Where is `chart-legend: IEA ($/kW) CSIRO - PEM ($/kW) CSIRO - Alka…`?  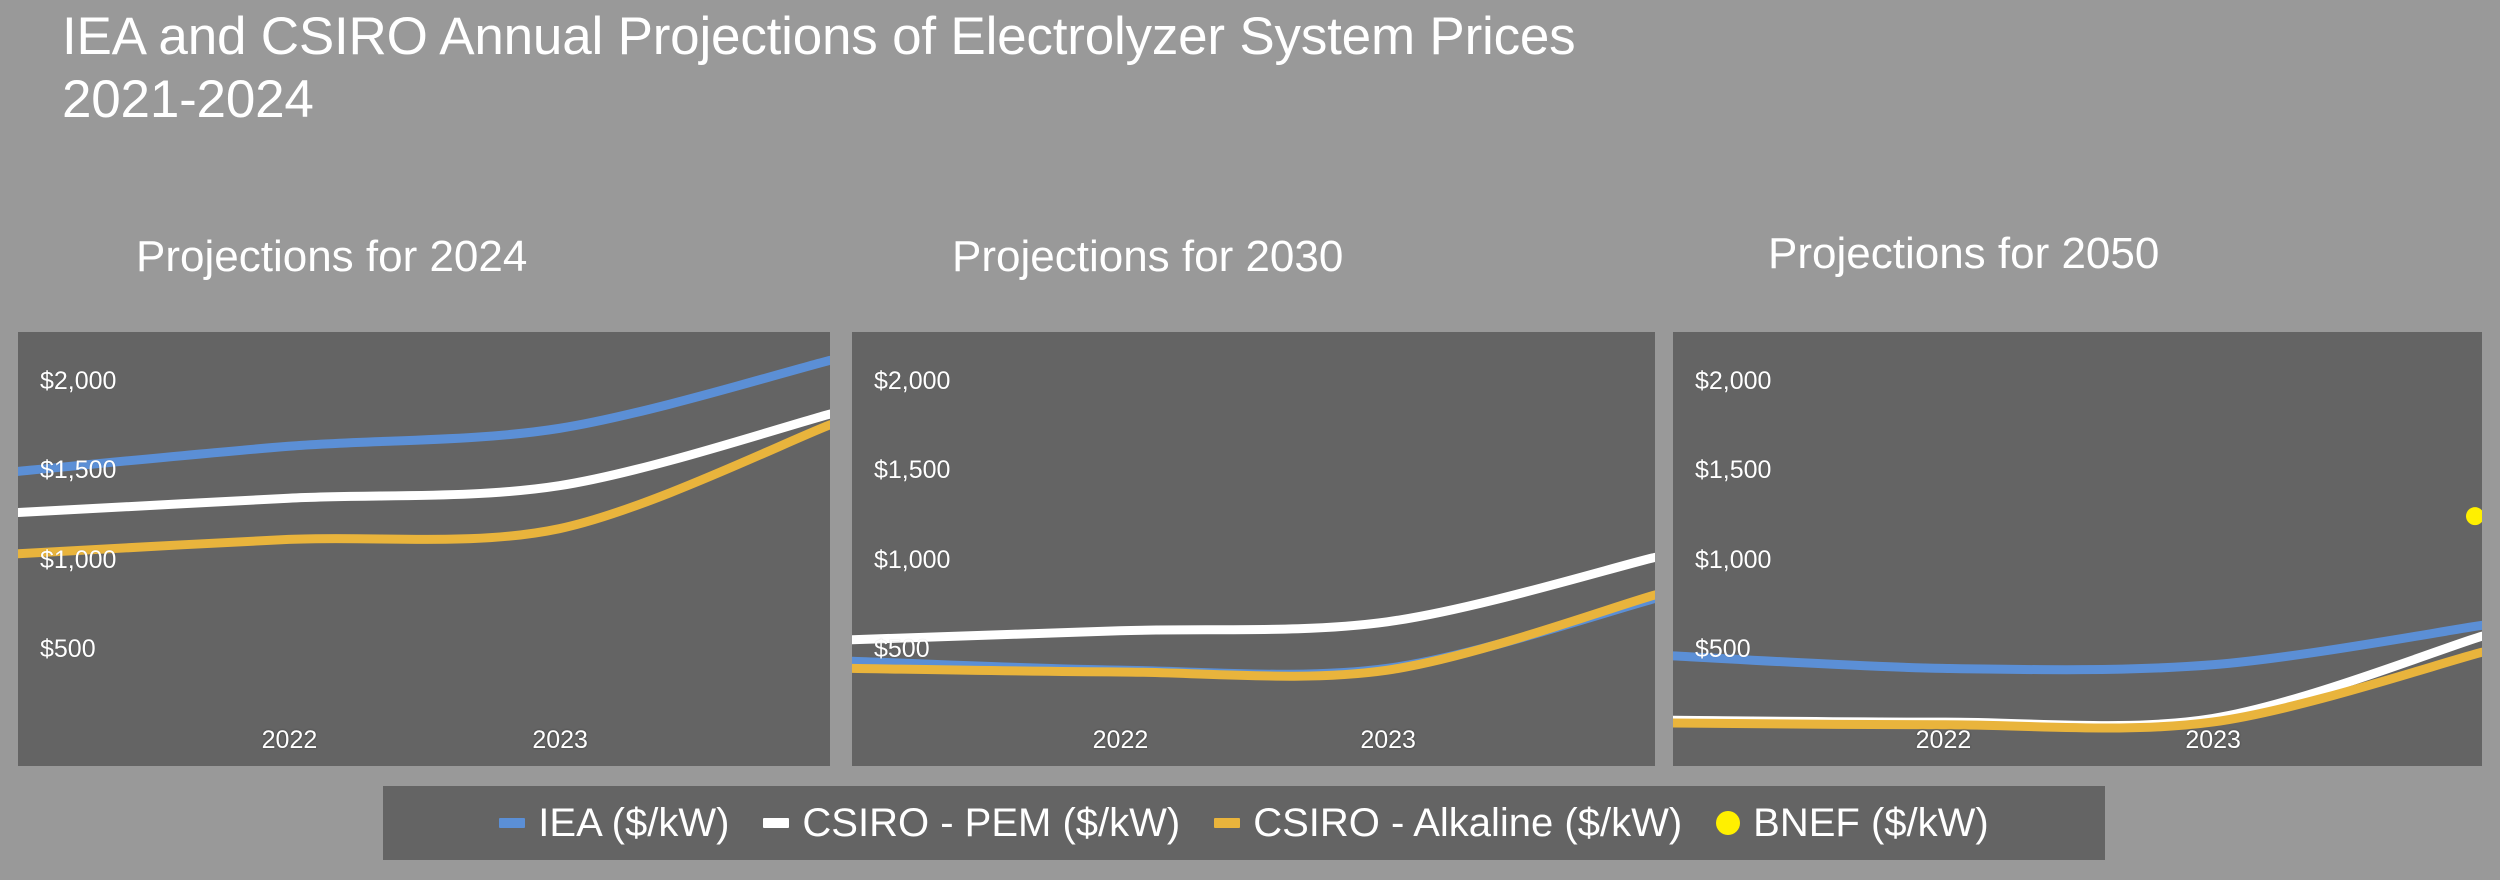 chart-legend: IEA ($/kW) CSIRO - PEM ($/kW) CSIRO - Alka… is located at coordinates (1244, 823).